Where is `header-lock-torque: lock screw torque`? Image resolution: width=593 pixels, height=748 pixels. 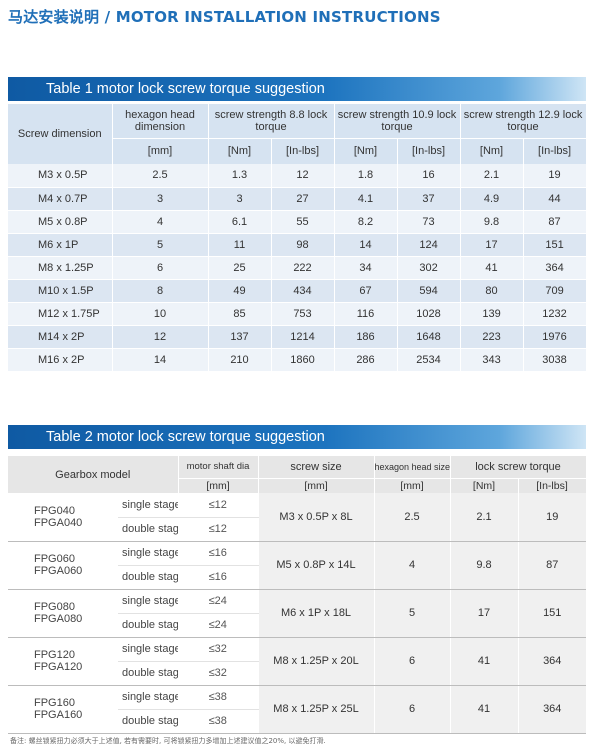
header-lock-torque: lock screw torque is located at coordinates (518, 467).